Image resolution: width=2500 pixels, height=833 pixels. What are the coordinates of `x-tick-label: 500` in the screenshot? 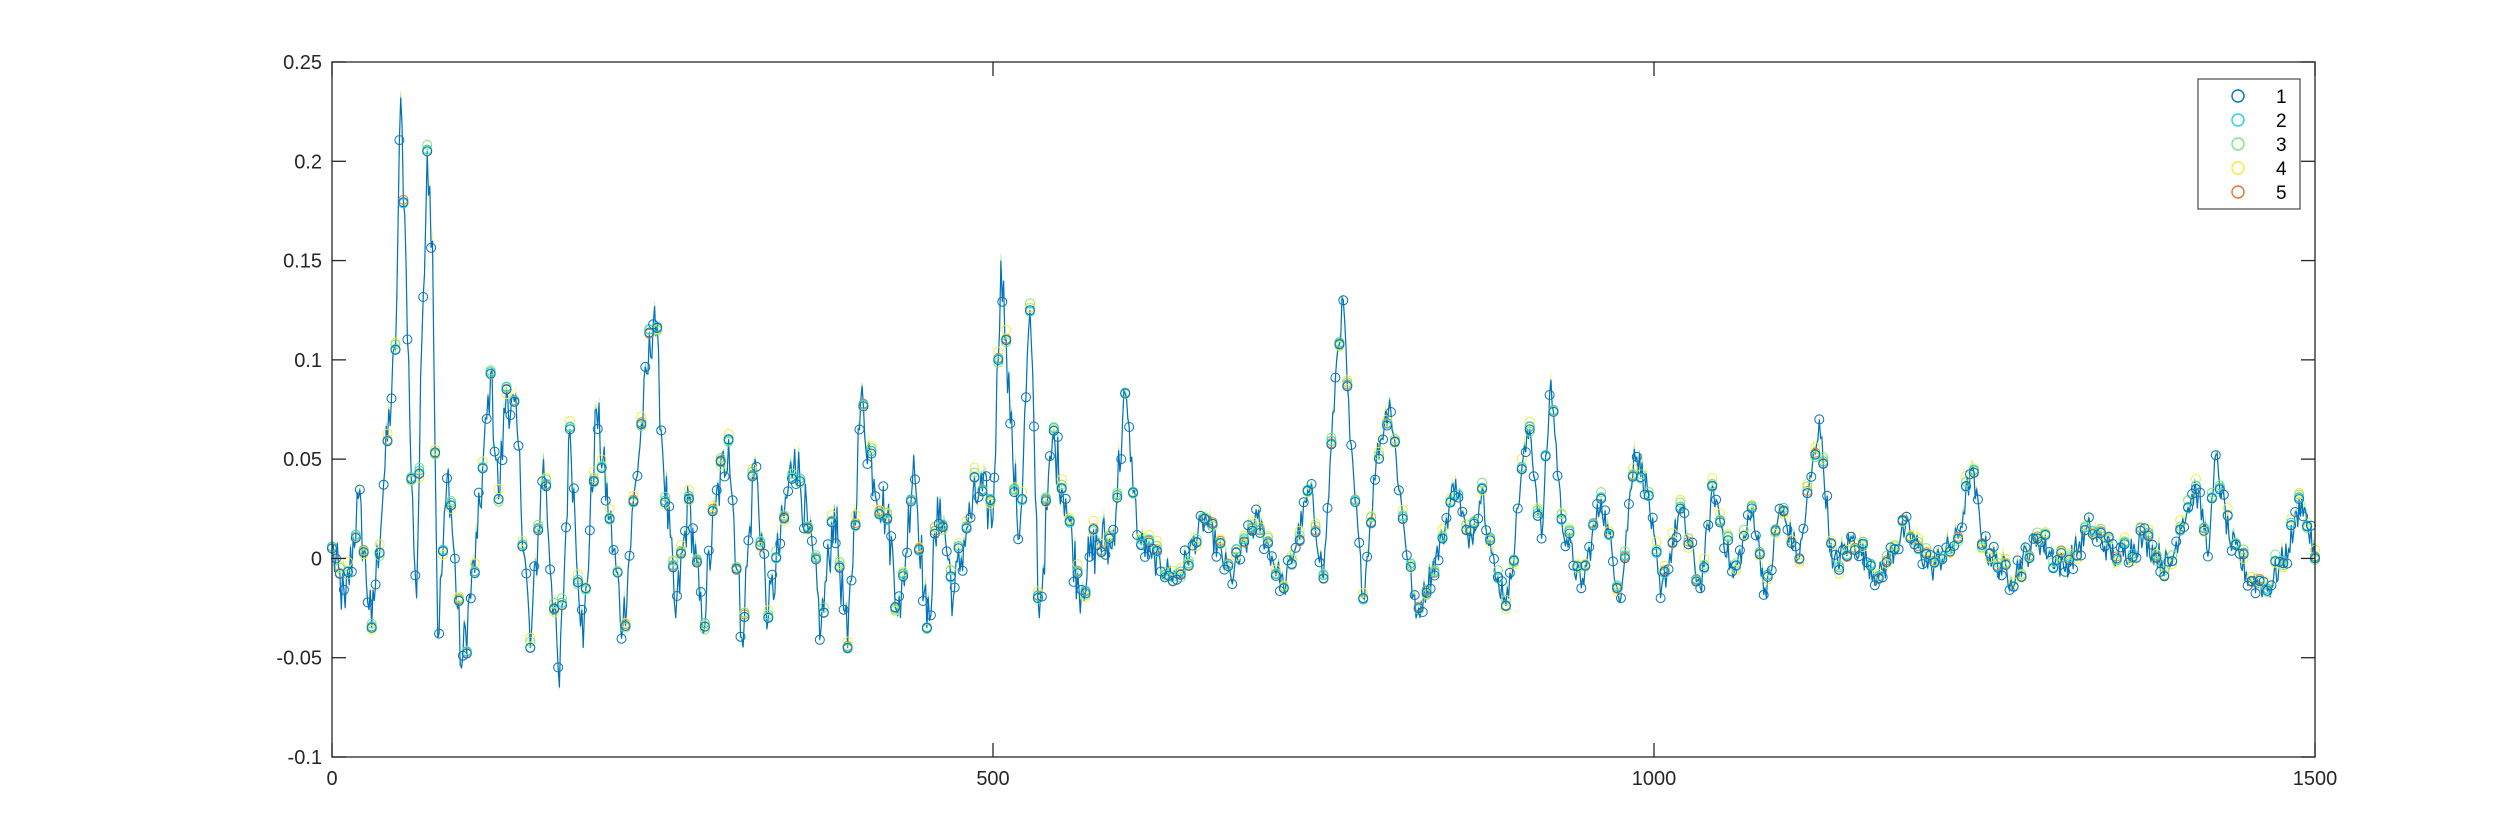 It's located at (992, 779).